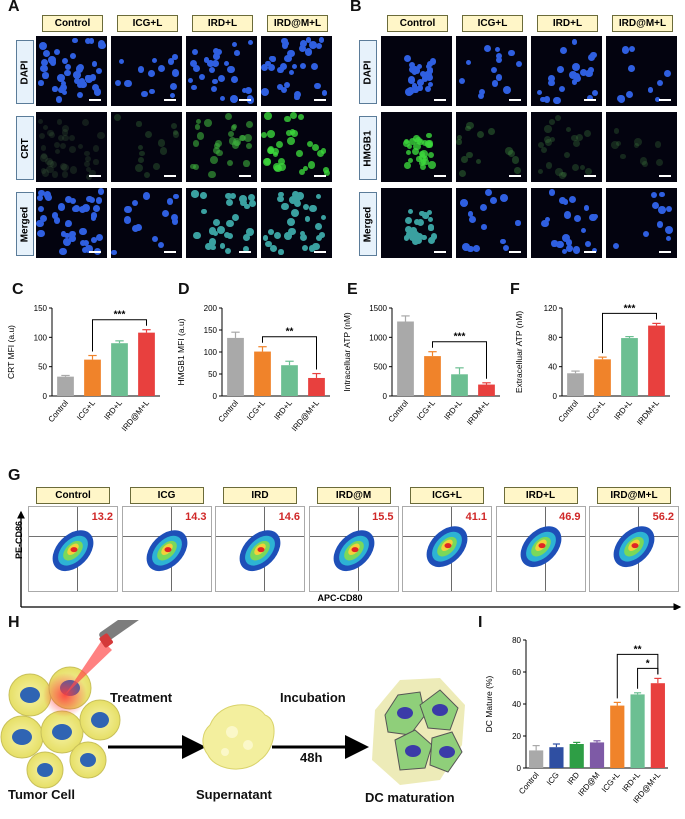 This screenshot has width=685, height=819. What do you see at coordinates (14, 622) in the screenshot?
I see `panel-letter-h: H` at bounding box center [14, 622].